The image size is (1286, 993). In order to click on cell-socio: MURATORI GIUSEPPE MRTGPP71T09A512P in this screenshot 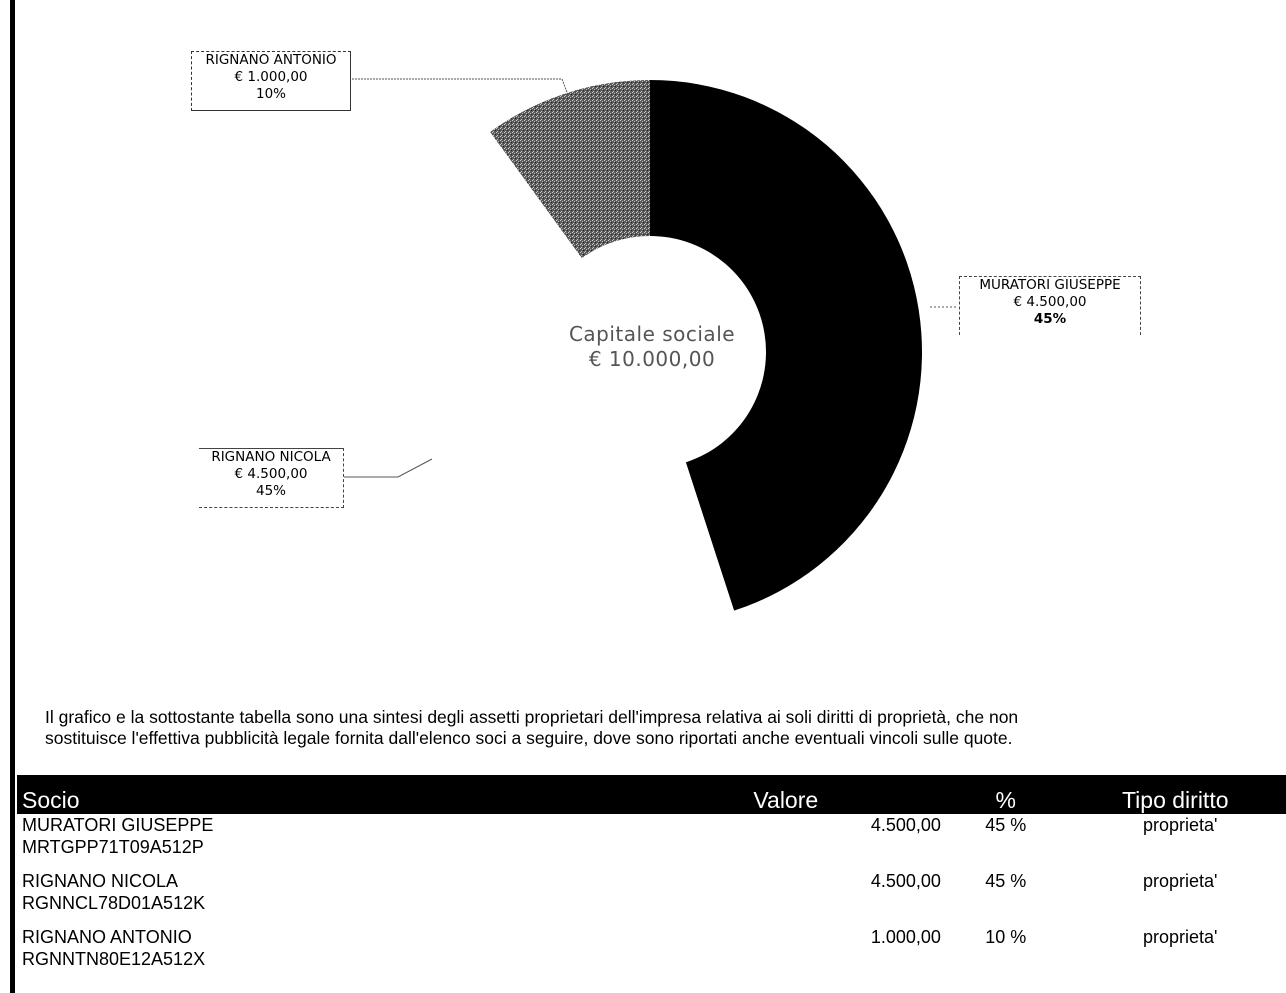, I will do `click(340, 842)`.